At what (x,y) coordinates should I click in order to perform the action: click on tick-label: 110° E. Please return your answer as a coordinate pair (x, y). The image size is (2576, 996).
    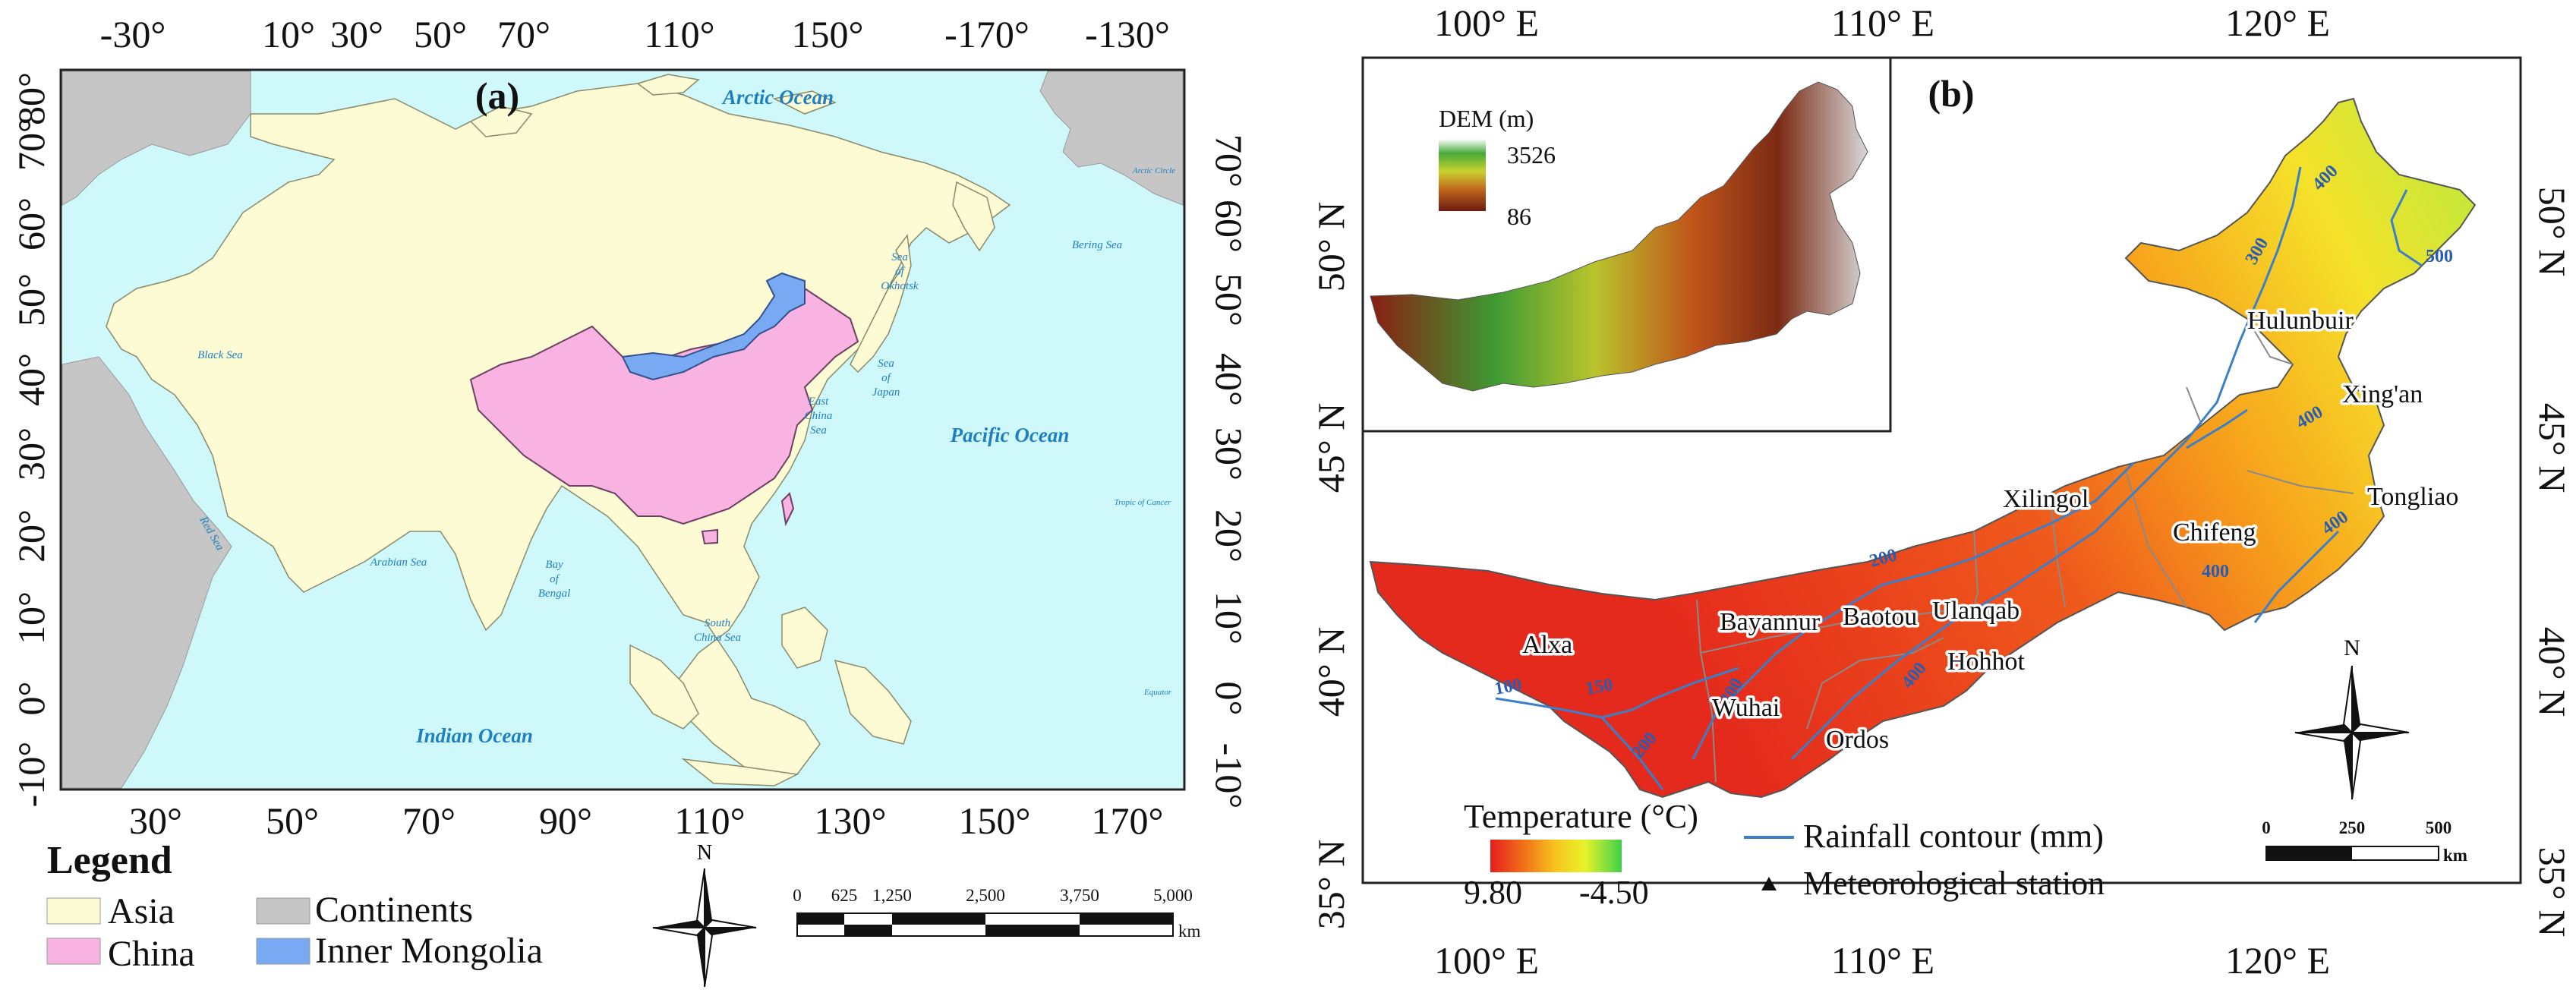
    Looking at the image, I should click on (1882, 23).